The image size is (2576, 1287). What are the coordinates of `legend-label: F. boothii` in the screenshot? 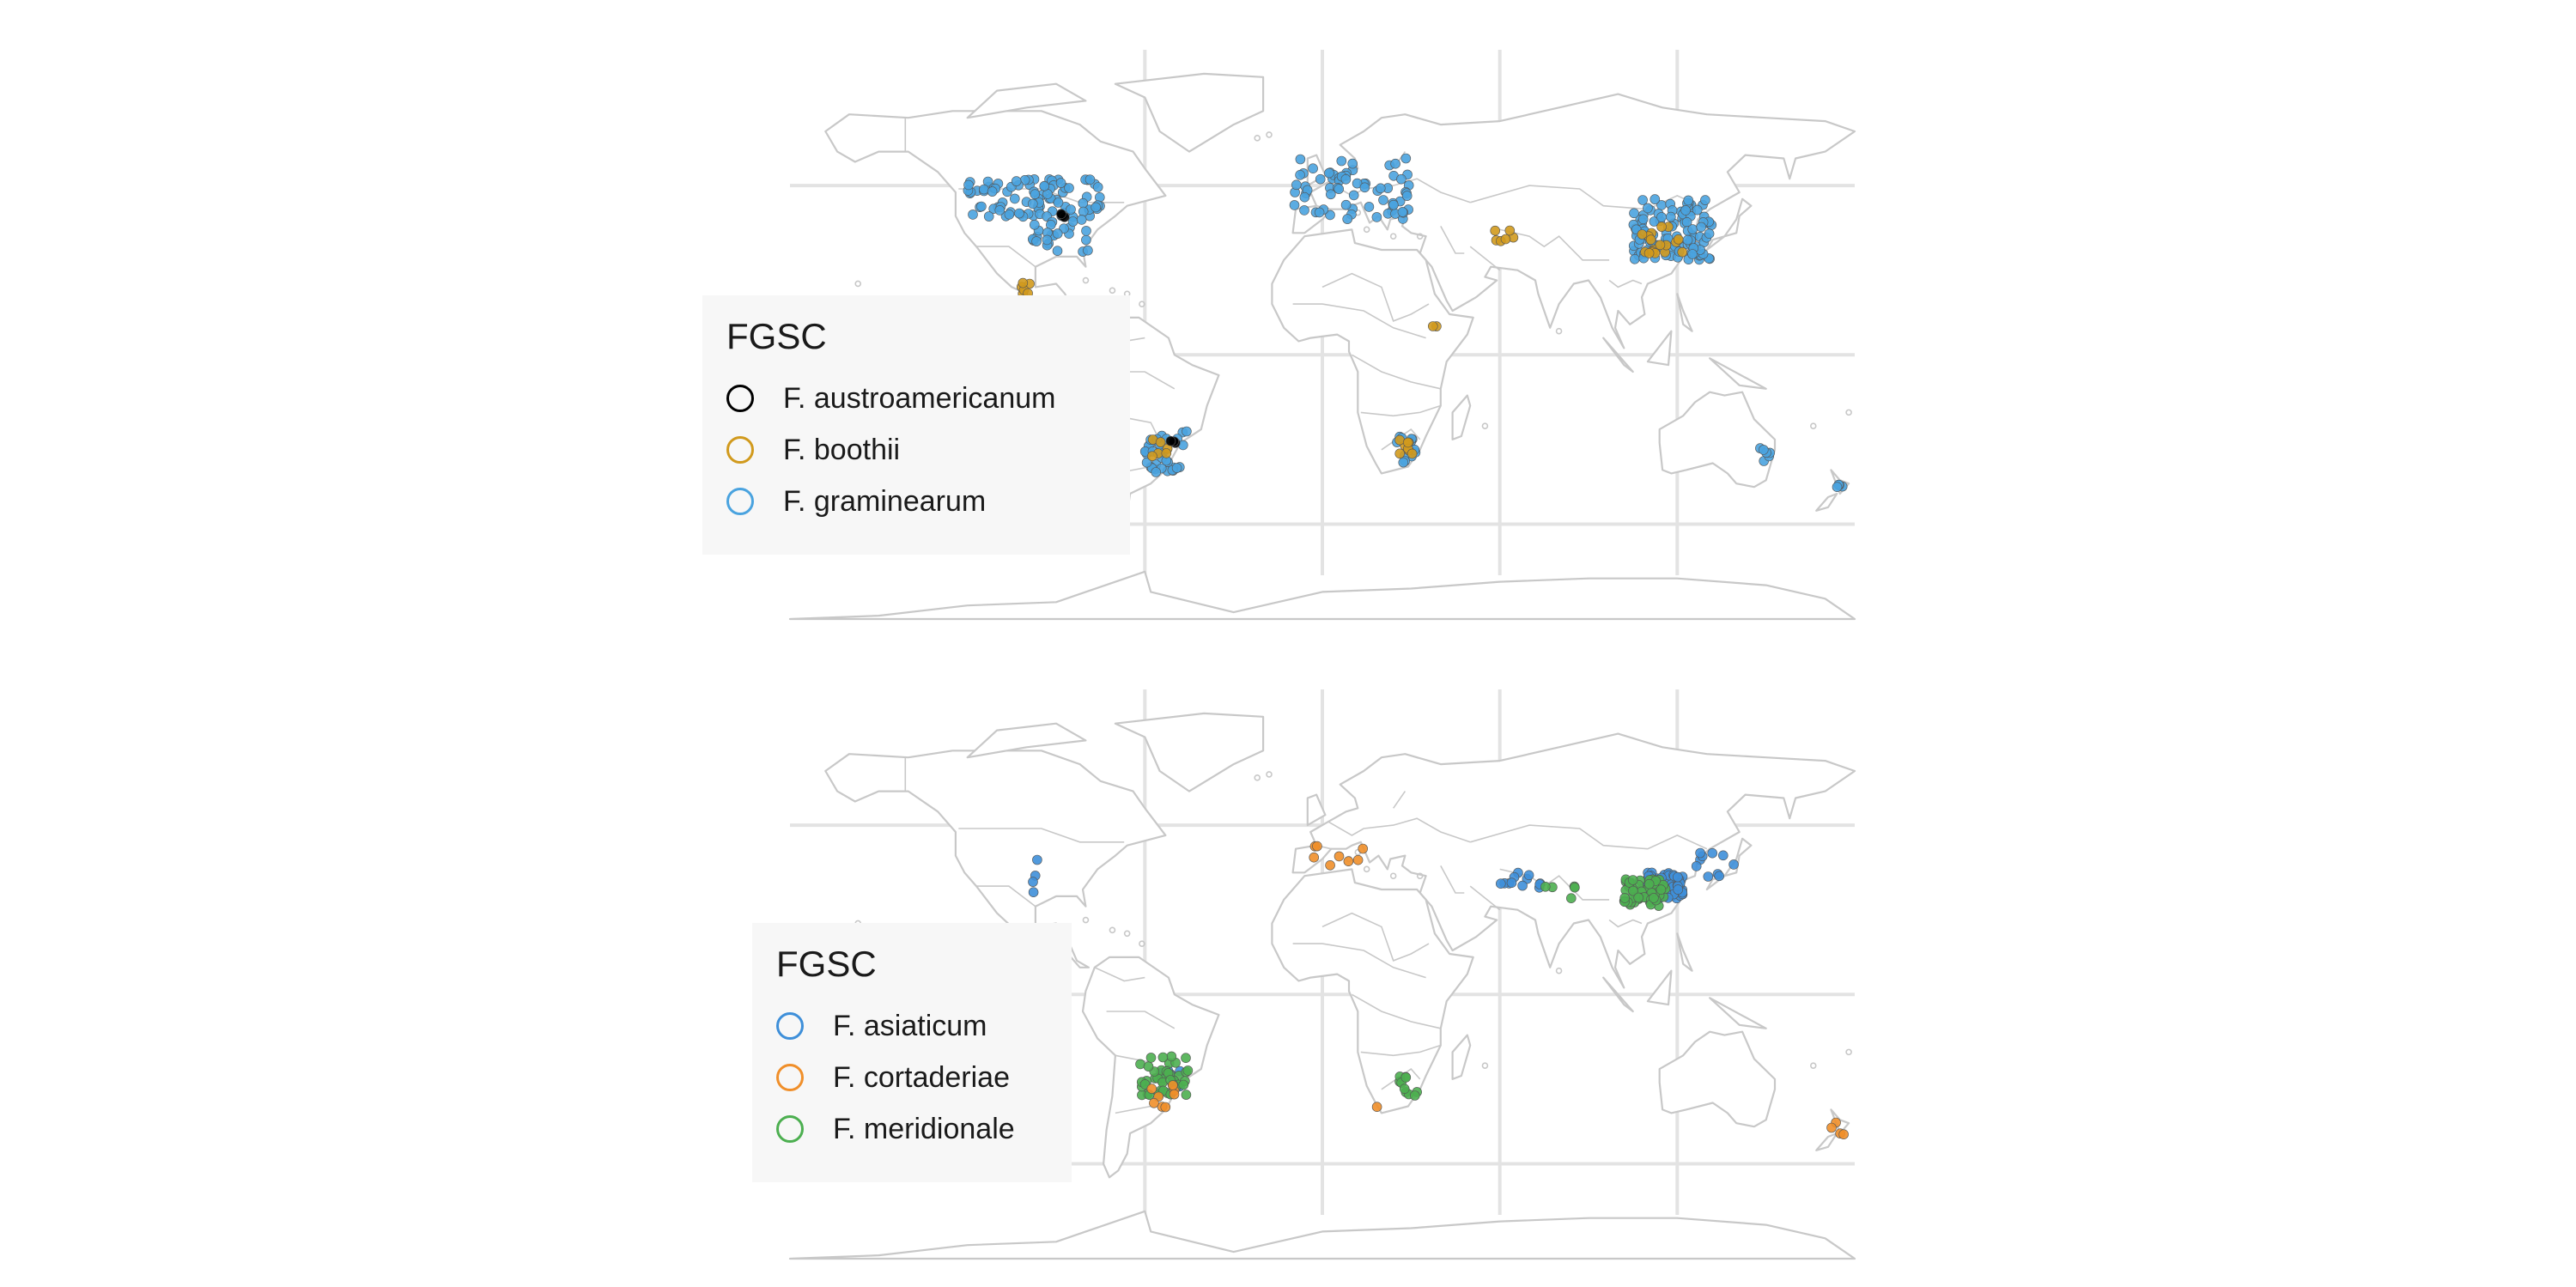 It's located at (842, 449).